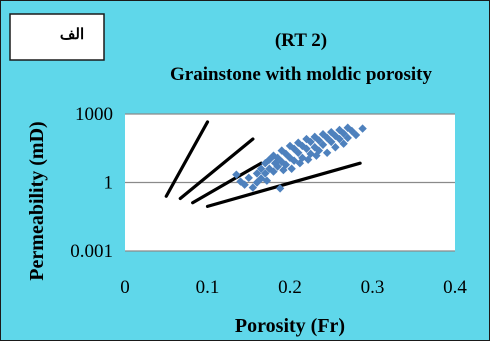  What do you see at coordinates (91, 183) in the screenshot?
I see `y-tick-labels: 0.001 1 1000` at bounding box center [91, 183].